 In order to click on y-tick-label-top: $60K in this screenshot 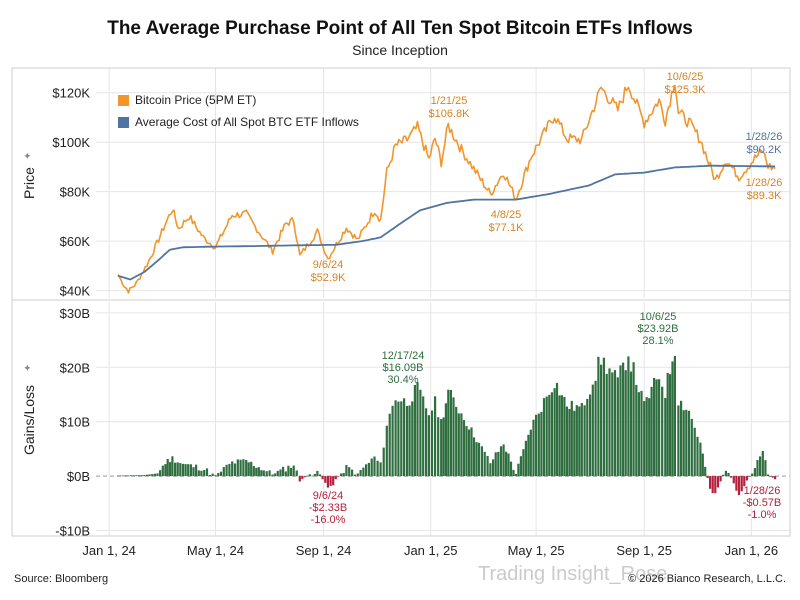, I will do `click(75, 241)`.